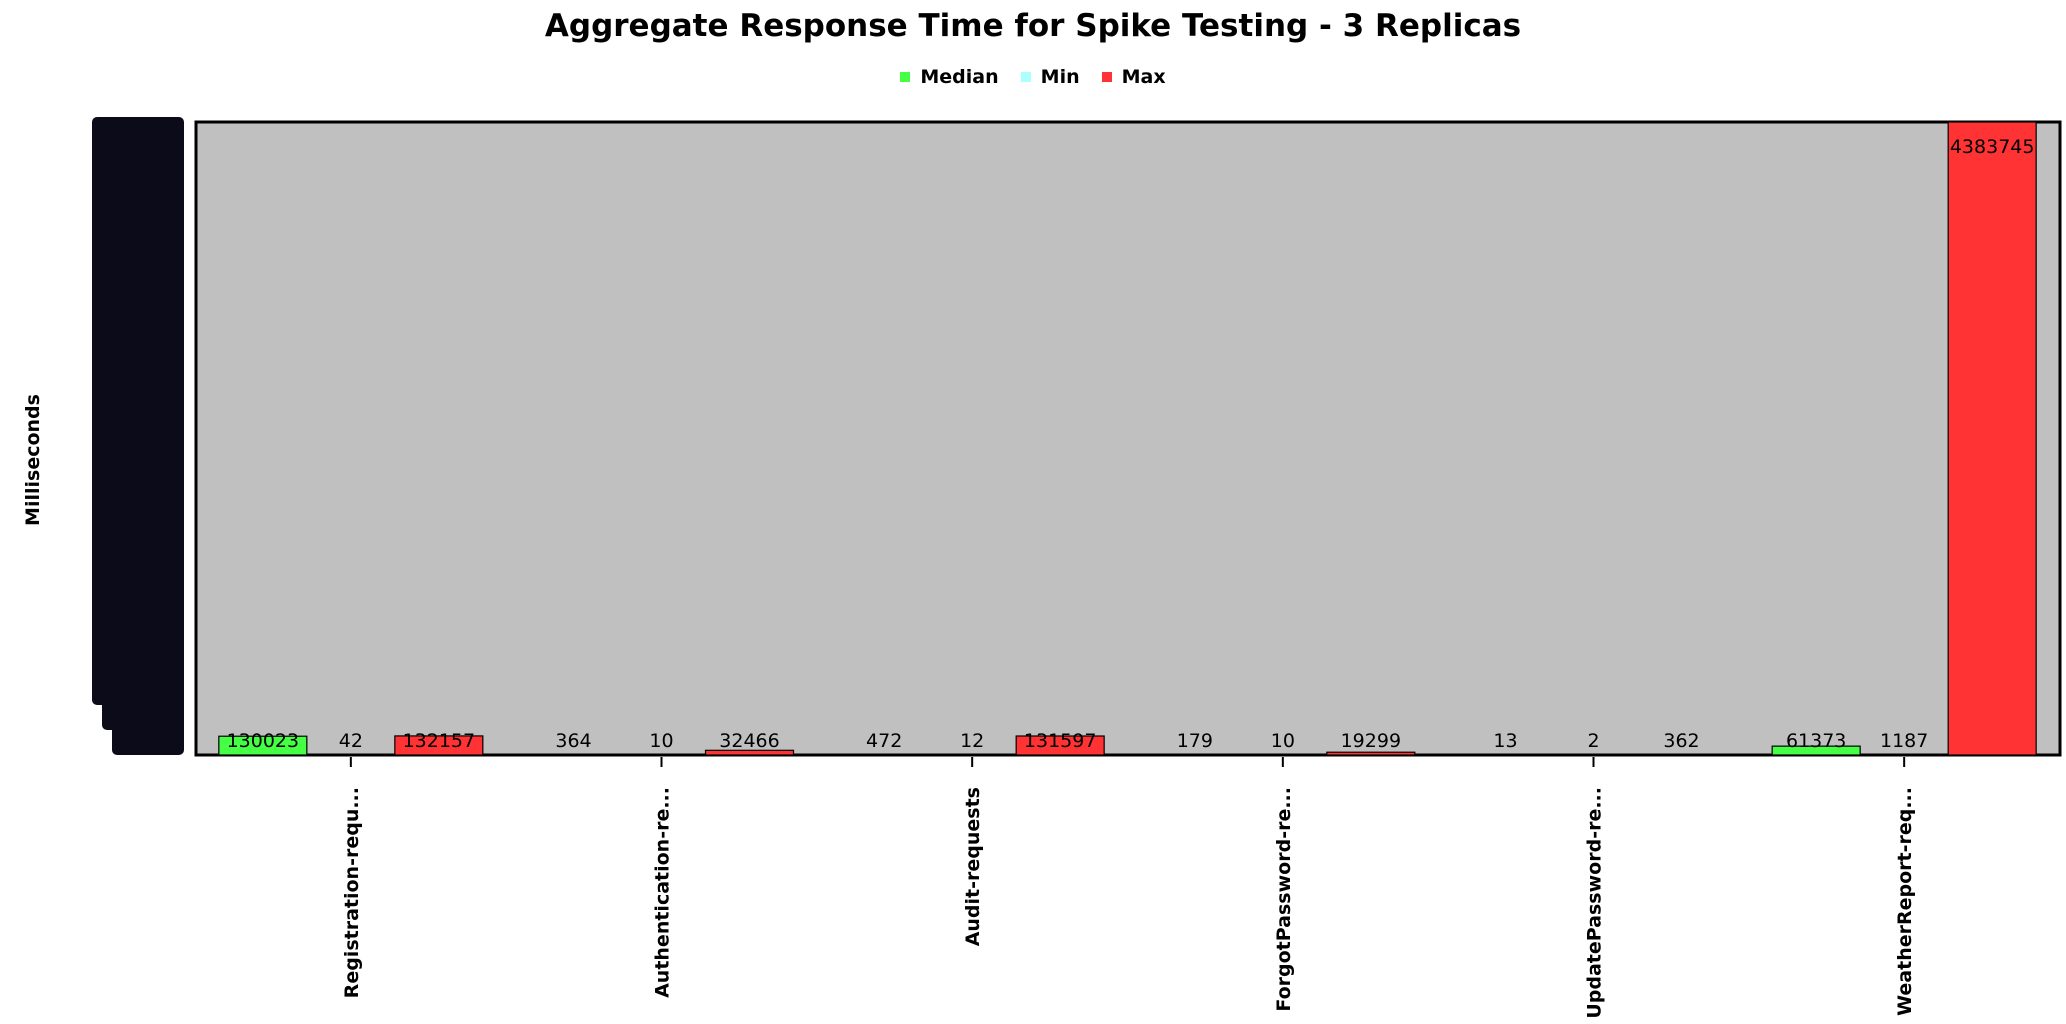 This screenshot has height=1024, width=2066. I want to click on data-label-min: 2, so click(1593, 741).